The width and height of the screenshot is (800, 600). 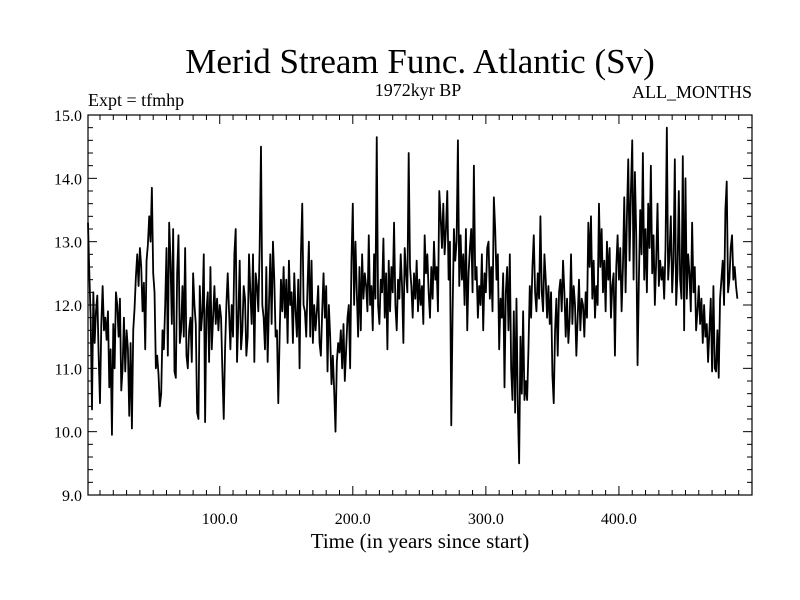 I want to click on chart-title: Merid Stream Func. Atlantic (Sv), so click(x=420, y=61).